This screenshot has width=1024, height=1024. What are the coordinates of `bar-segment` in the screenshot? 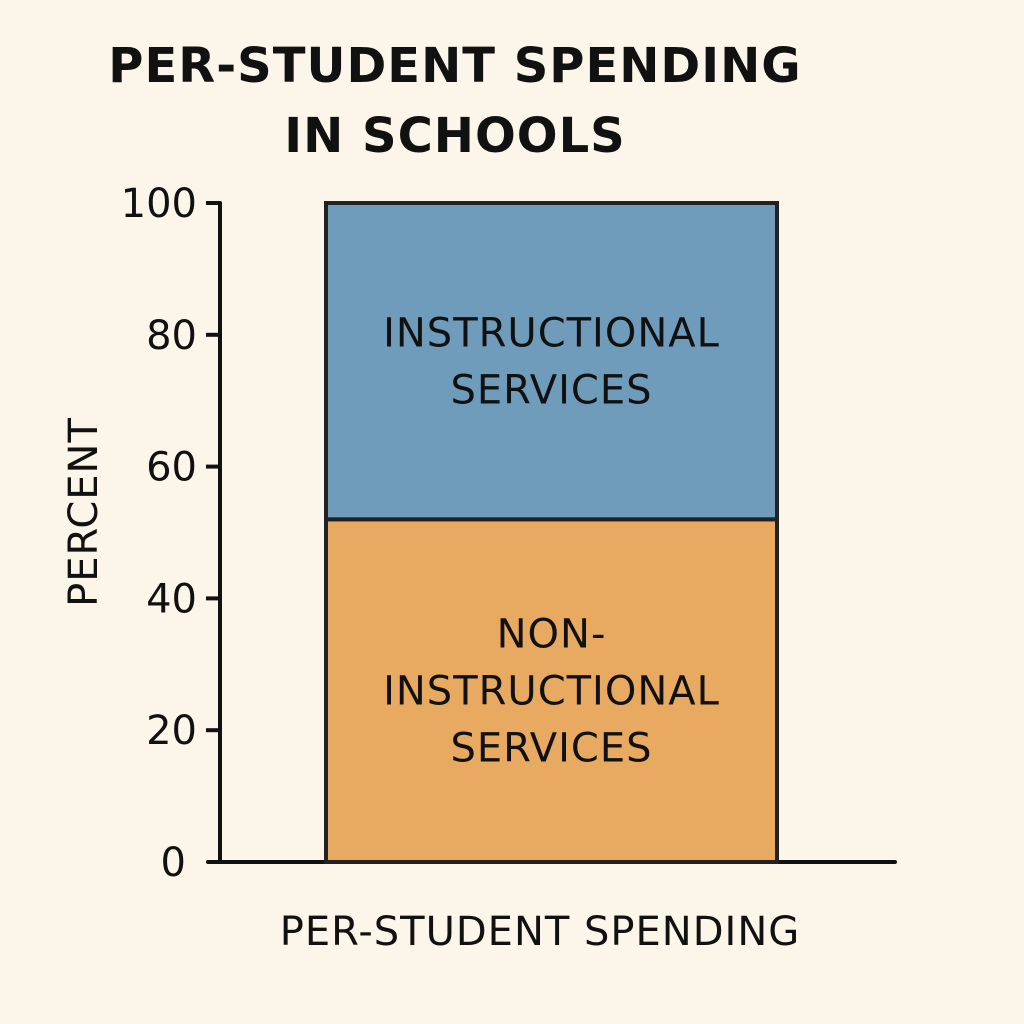 It's located at (551, 361).